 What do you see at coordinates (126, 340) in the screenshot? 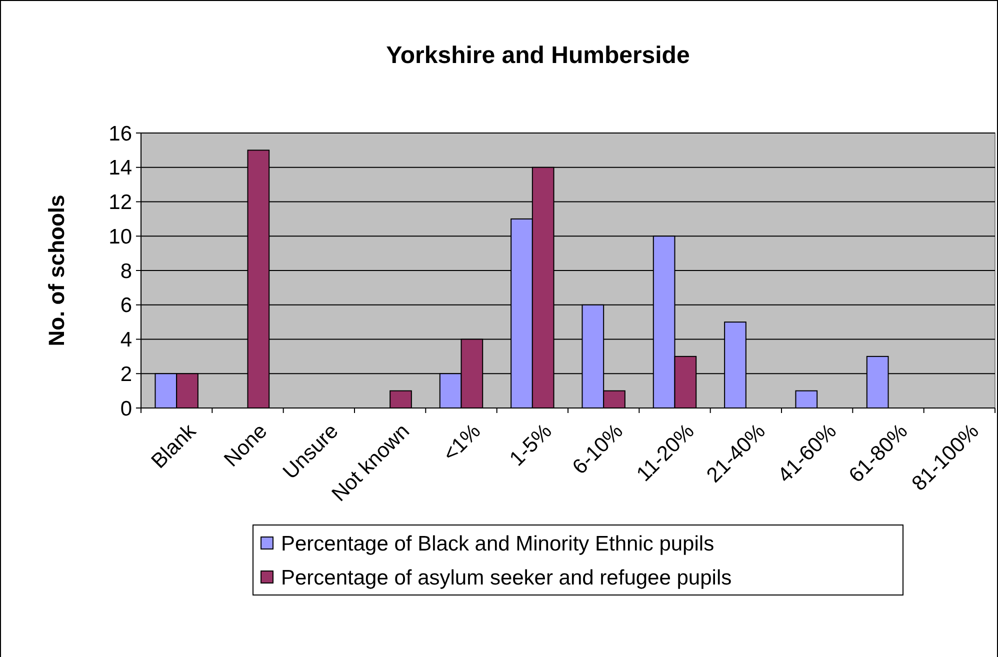
I see `y-tick-label: 4` at bounding box center [126, 340].